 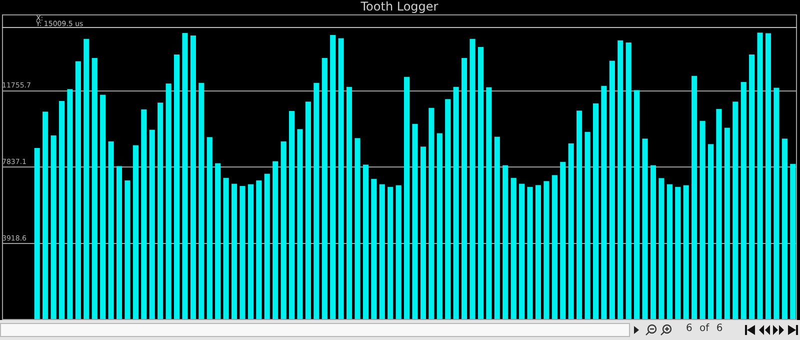 I want to click on text: 6 of 6, so click(x=704, y=328).